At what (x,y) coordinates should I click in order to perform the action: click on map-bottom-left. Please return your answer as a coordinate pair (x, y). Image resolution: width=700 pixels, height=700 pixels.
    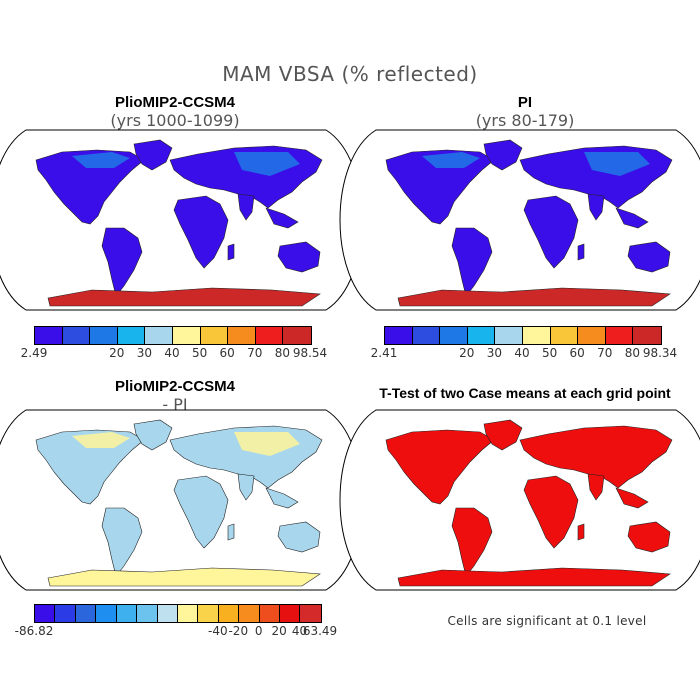
    Looking at the image, I should click on (181, 500).